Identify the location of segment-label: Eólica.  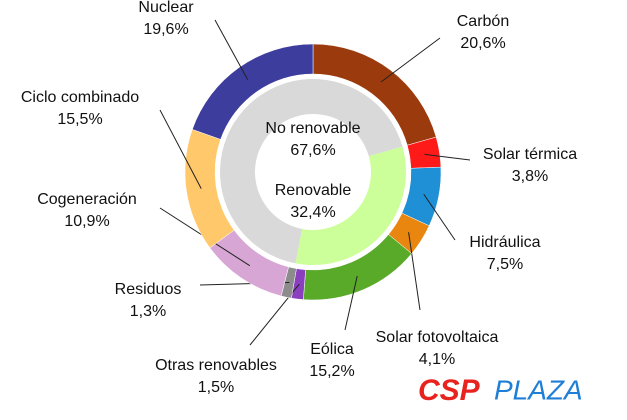
(332, 349).